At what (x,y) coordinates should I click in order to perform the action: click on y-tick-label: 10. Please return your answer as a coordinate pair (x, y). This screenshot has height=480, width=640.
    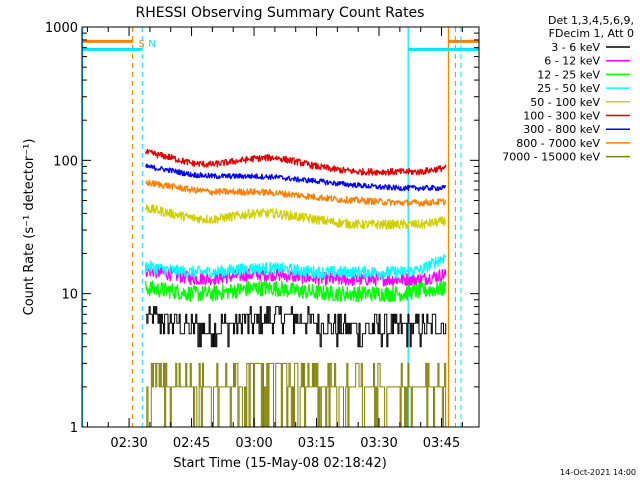
    Looking at the image, I should click on (69, 295).